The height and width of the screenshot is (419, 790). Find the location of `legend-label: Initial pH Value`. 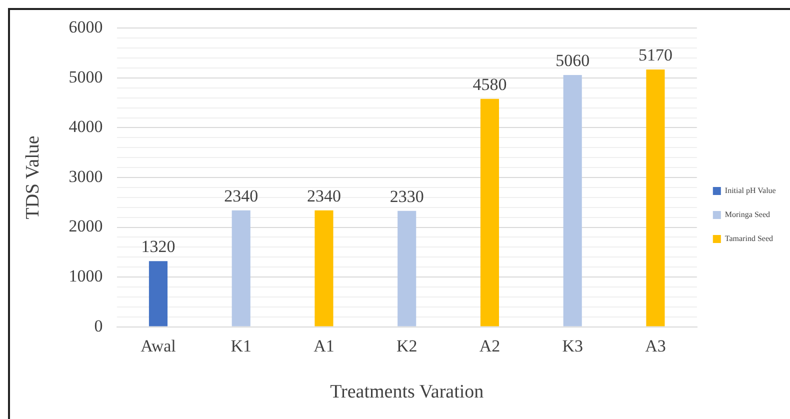

legend-label: Initial pH Value is located at coordinates (750, 191).